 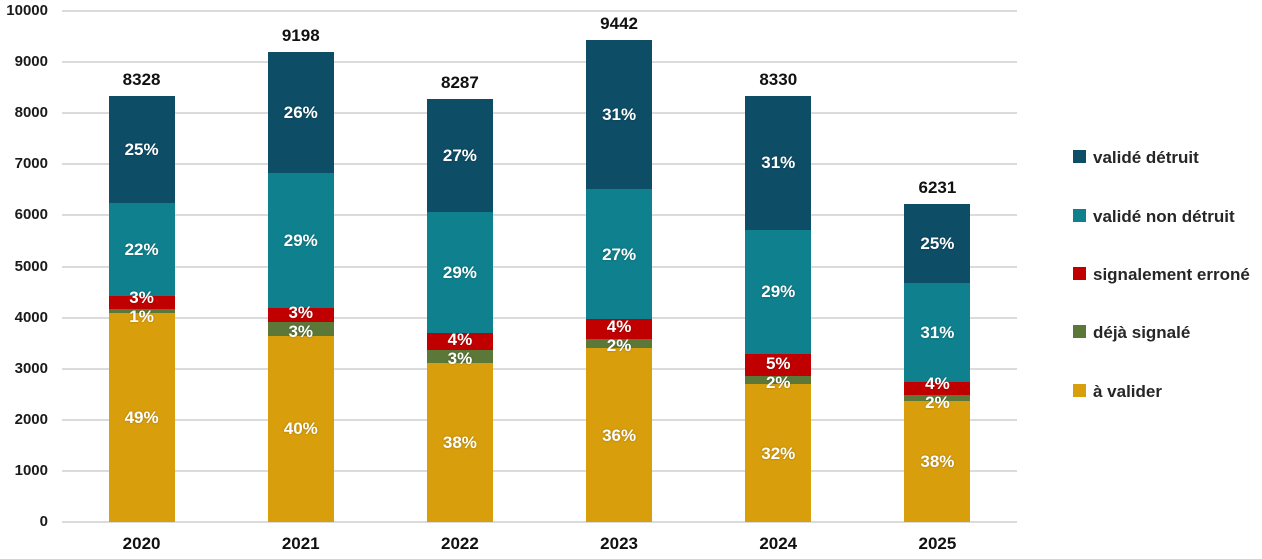 What do you see at coordinates (31, 62) in the screenshot?
I see `y-tick-9000: 9000` at bounding box center [31, 62].